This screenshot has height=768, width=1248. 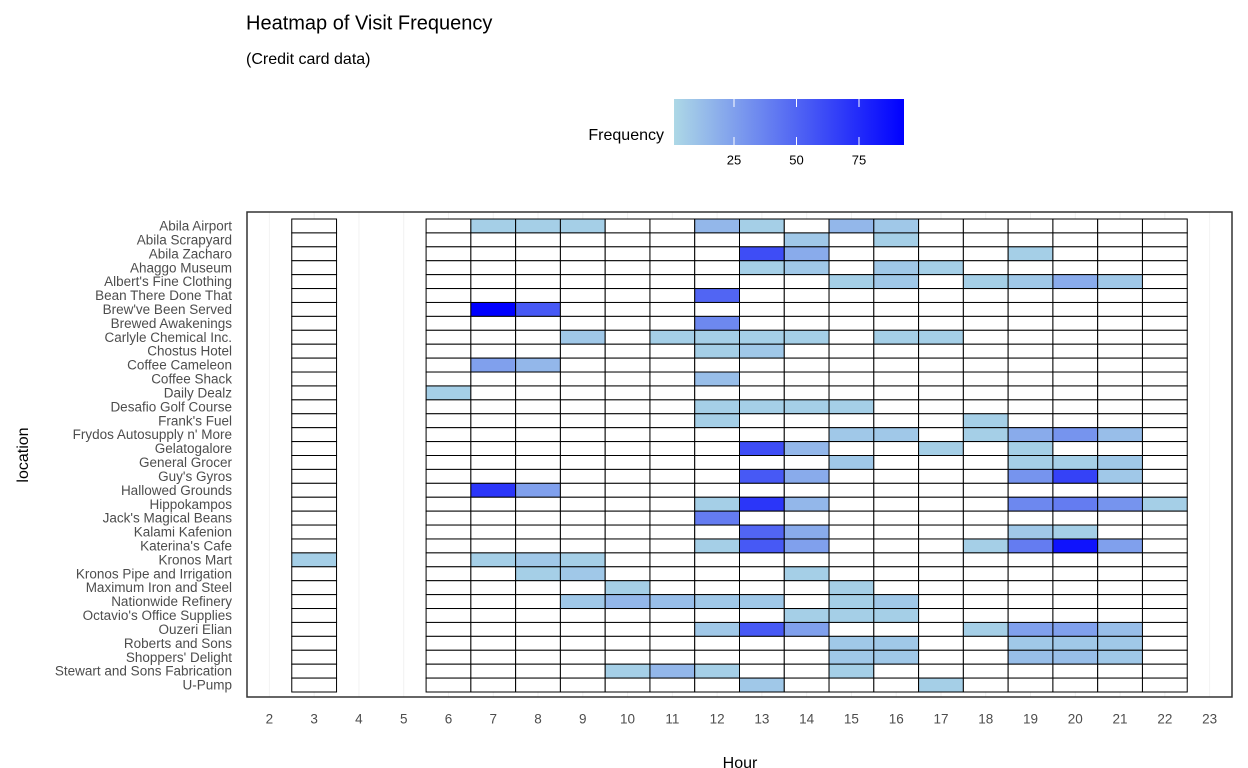 I want to click on x-tick-label: 21, so click(x=1120, y=719).